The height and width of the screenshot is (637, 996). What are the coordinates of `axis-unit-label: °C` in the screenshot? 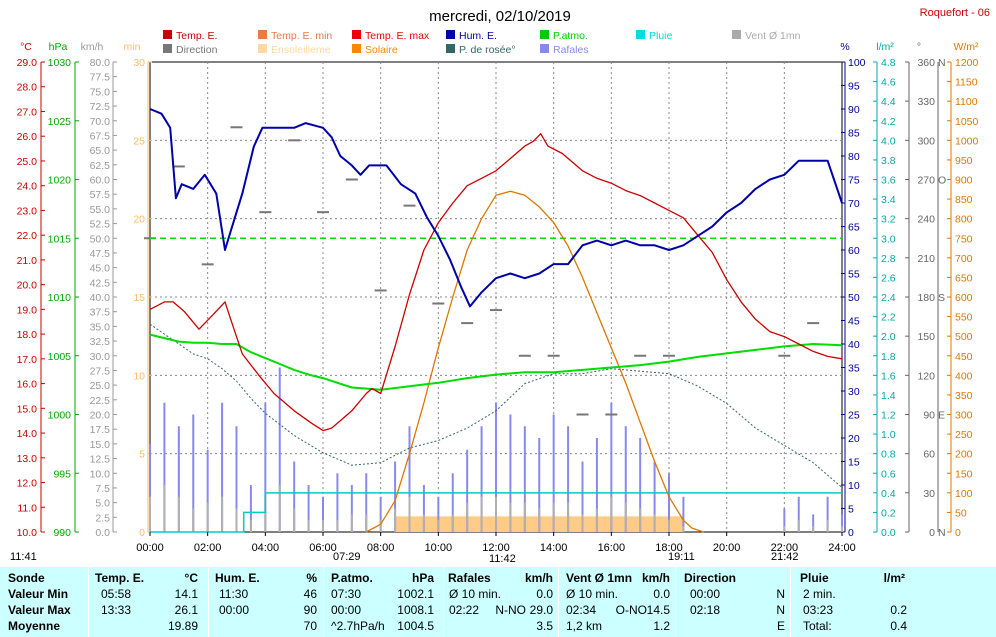 It's located at (26, 47).